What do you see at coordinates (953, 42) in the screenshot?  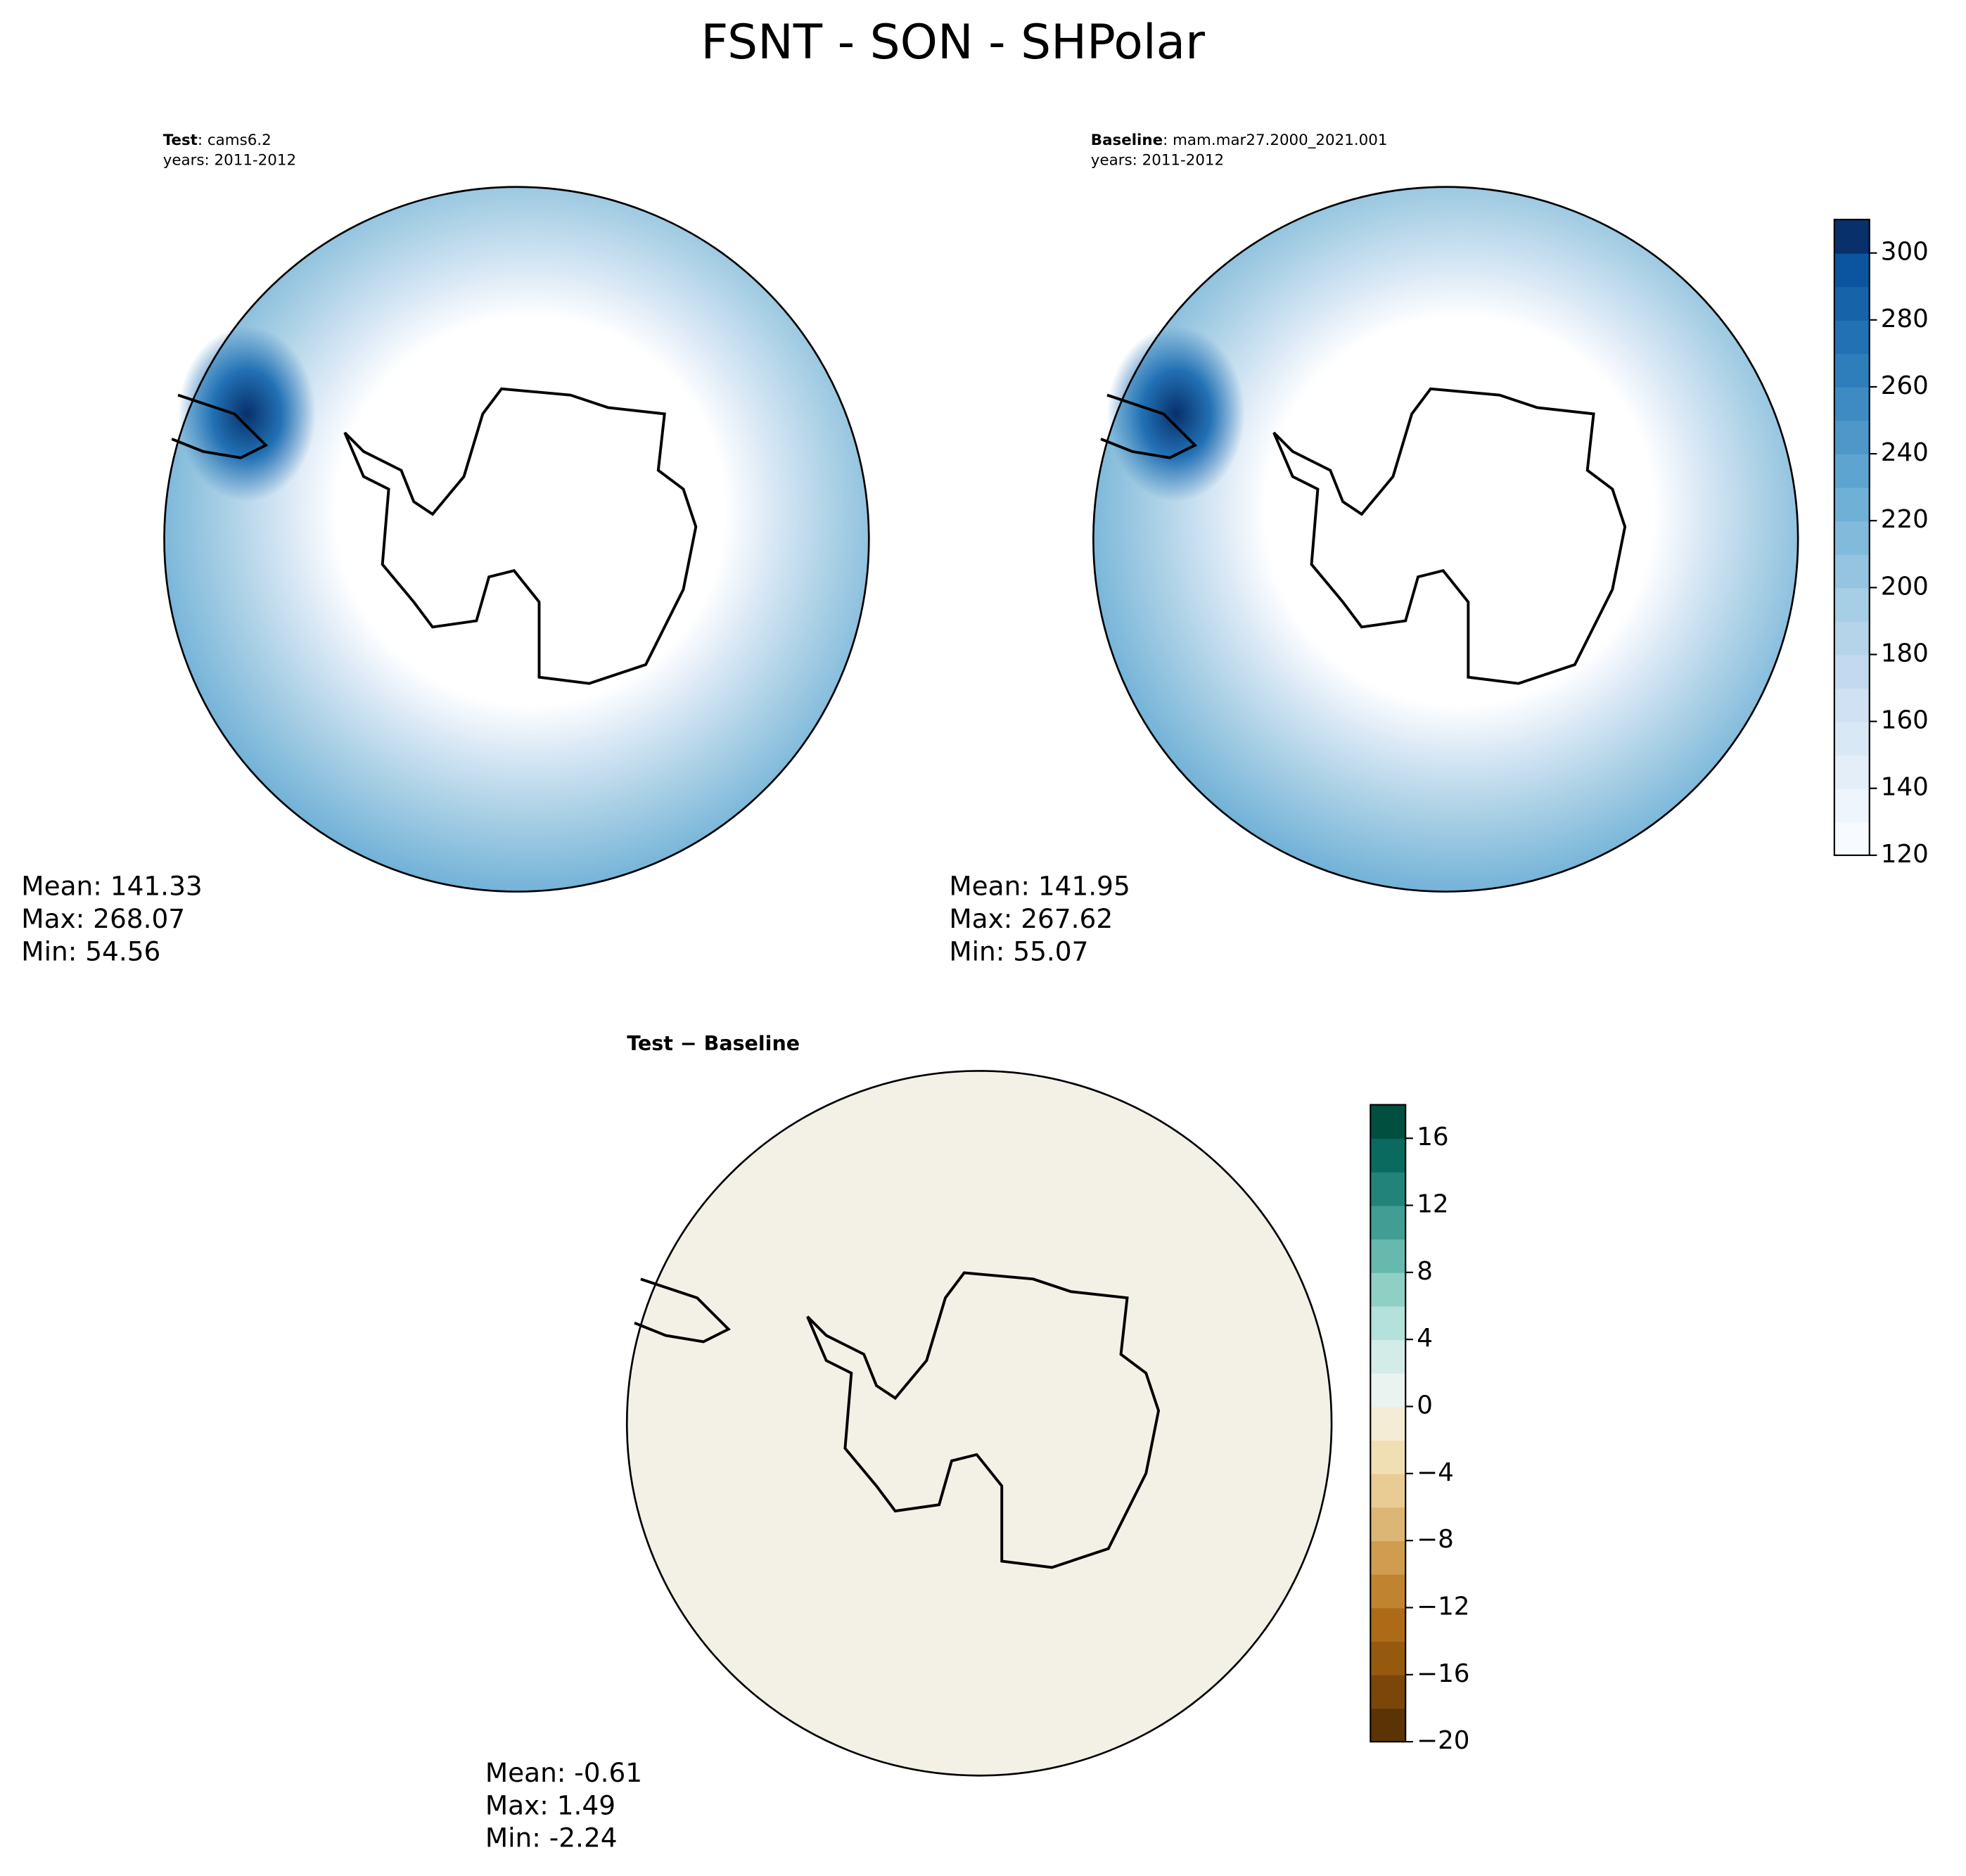 I see `figure-title: FSNT - SON - SHPolar` at bounding box center [953, 42].